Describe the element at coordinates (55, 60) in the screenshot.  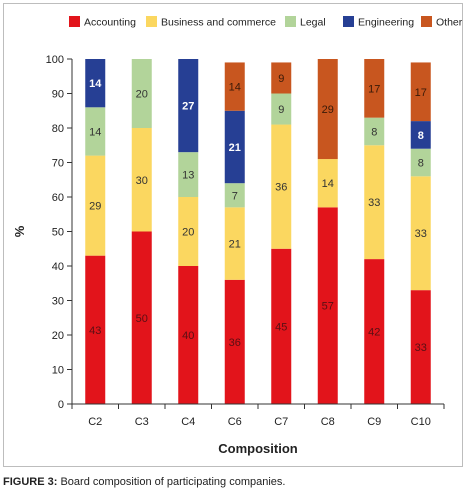
I see `y-tick-label-100: 100` at that location.